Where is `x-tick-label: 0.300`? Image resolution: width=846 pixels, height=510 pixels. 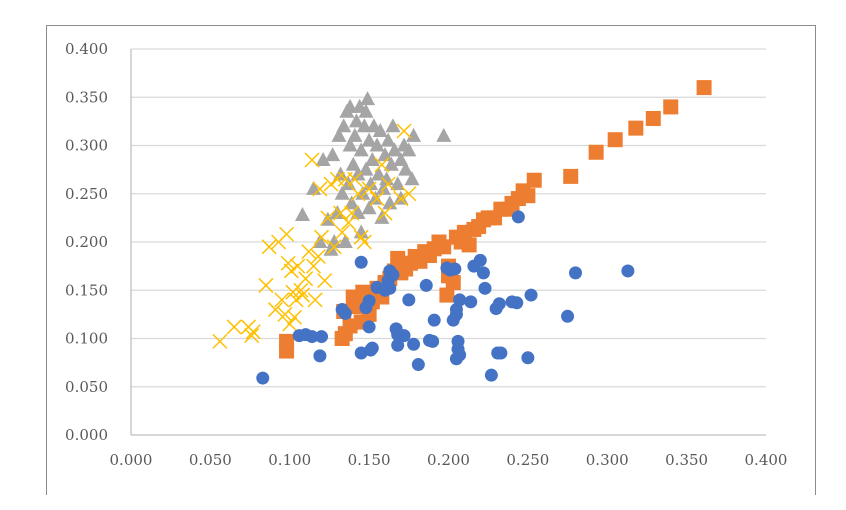
x-tick-label: 0.300 is located at coordinates (607, 460).